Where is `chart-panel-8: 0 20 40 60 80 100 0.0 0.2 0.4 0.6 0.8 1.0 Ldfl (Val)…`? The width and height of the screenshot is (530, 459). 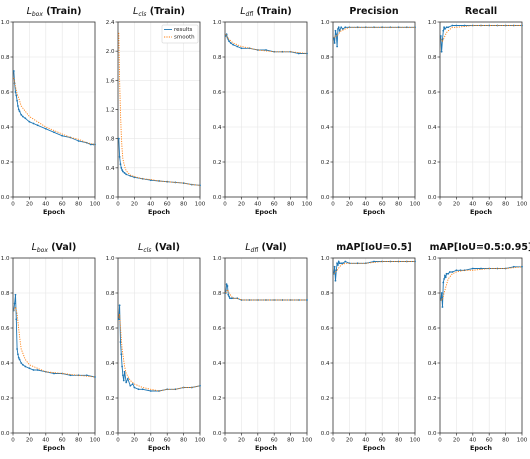 chart-panel-8: 0 20 40 60 80 100 0.0 0.2 0.4 0.6 0.8 1.0 Ldfl (Val)… is located at coordinates (263, 347).